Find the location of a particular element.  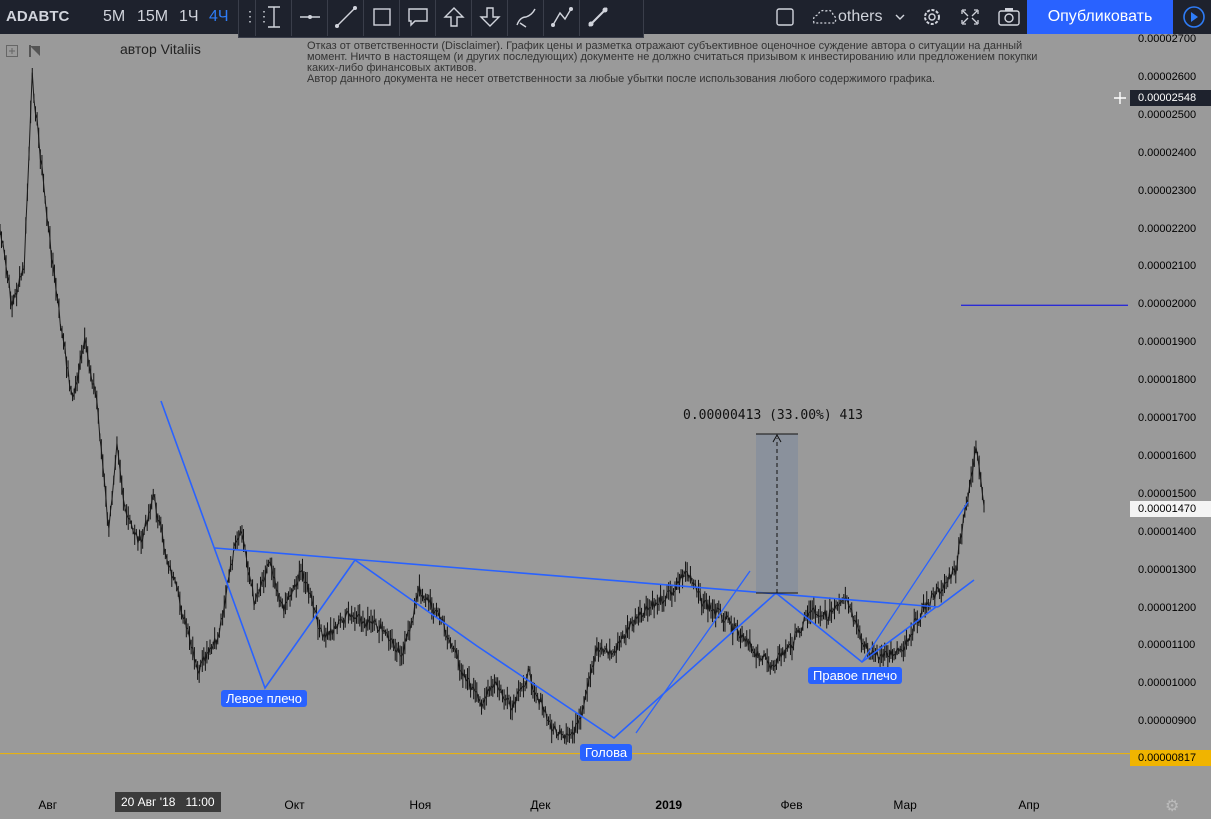

fullscreen-icon is located at coordinates (970, 17).